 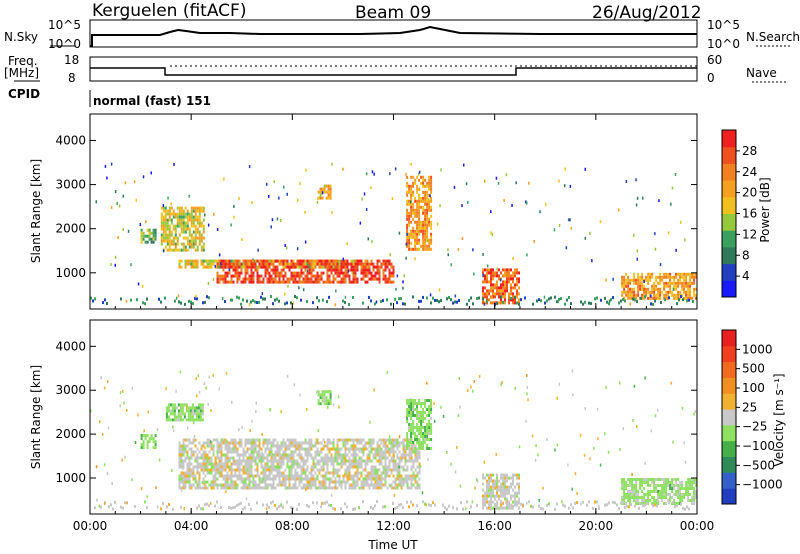 I want to click on nave-label: Nave, so click(x=761, y=73).